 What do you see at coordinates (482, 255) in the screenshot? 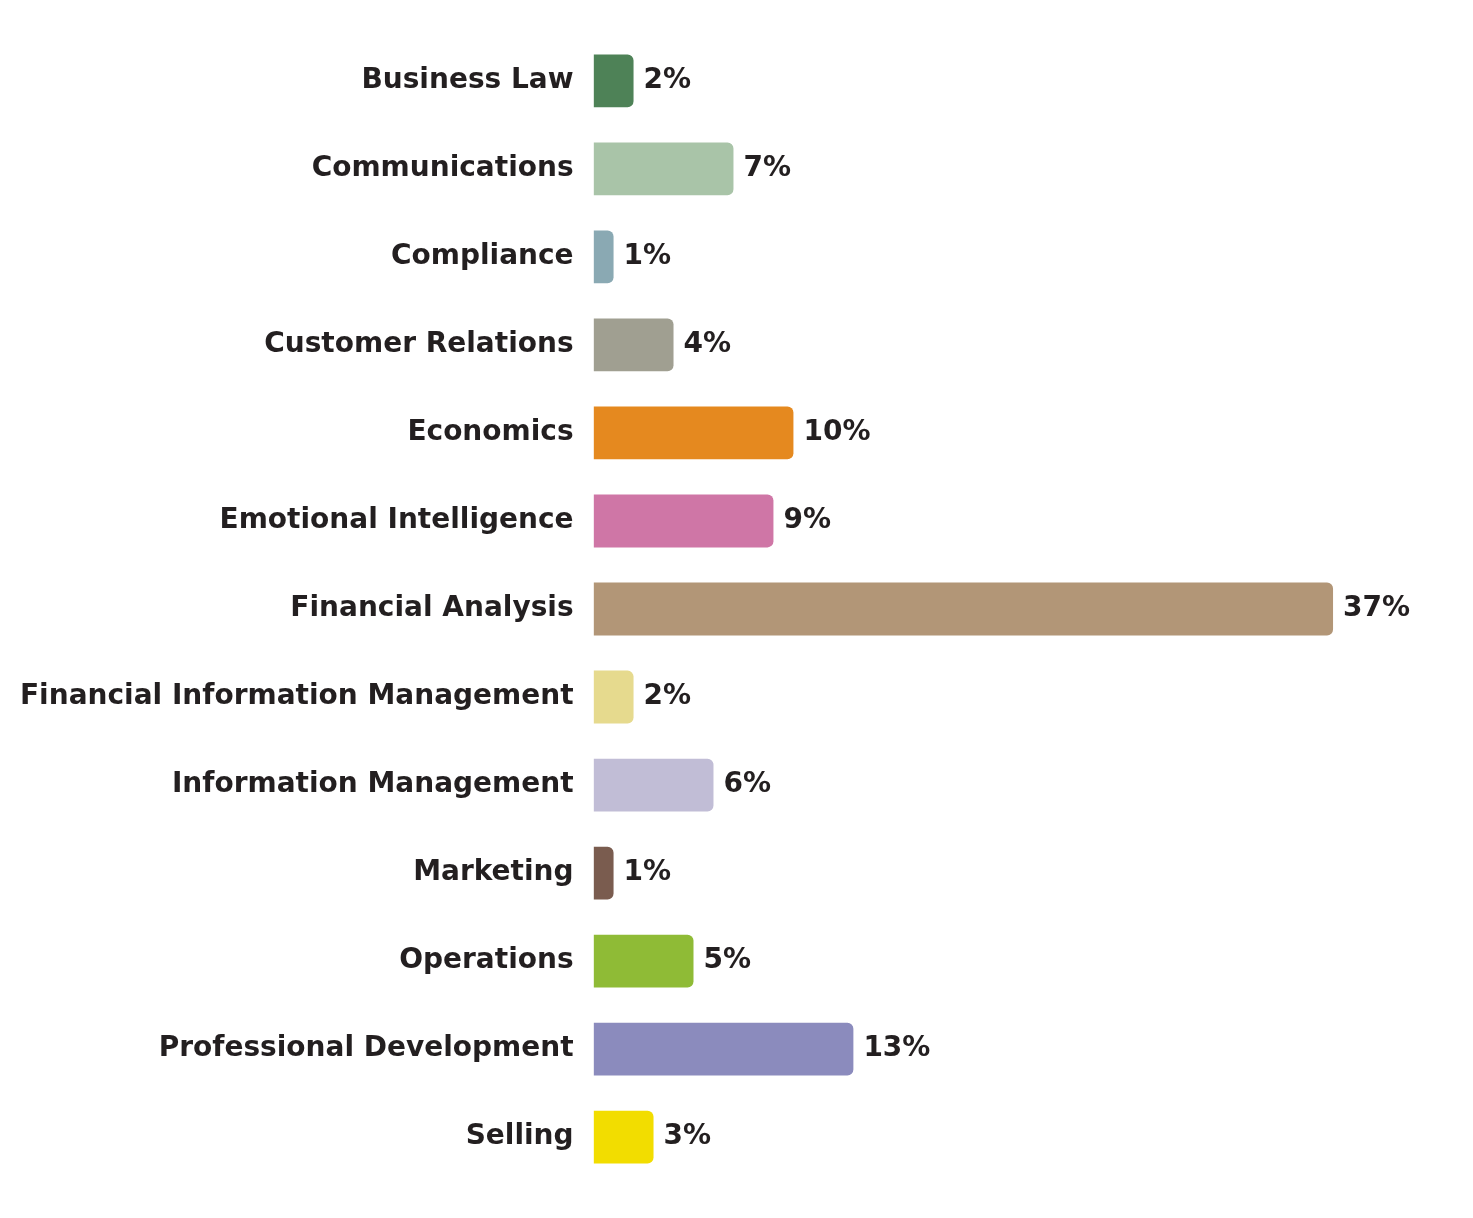
I see `y-tick-label: Compliance` at bounding box center [482, 255].